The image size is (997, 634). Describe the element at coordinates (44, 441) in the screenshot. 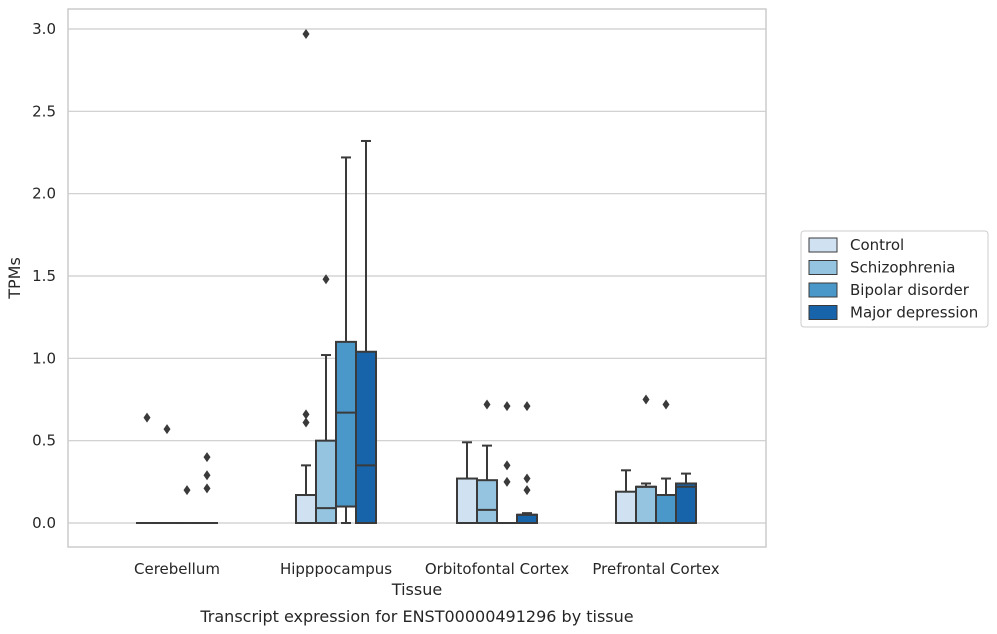

I see `y-tick-label: 0.5` at that location.